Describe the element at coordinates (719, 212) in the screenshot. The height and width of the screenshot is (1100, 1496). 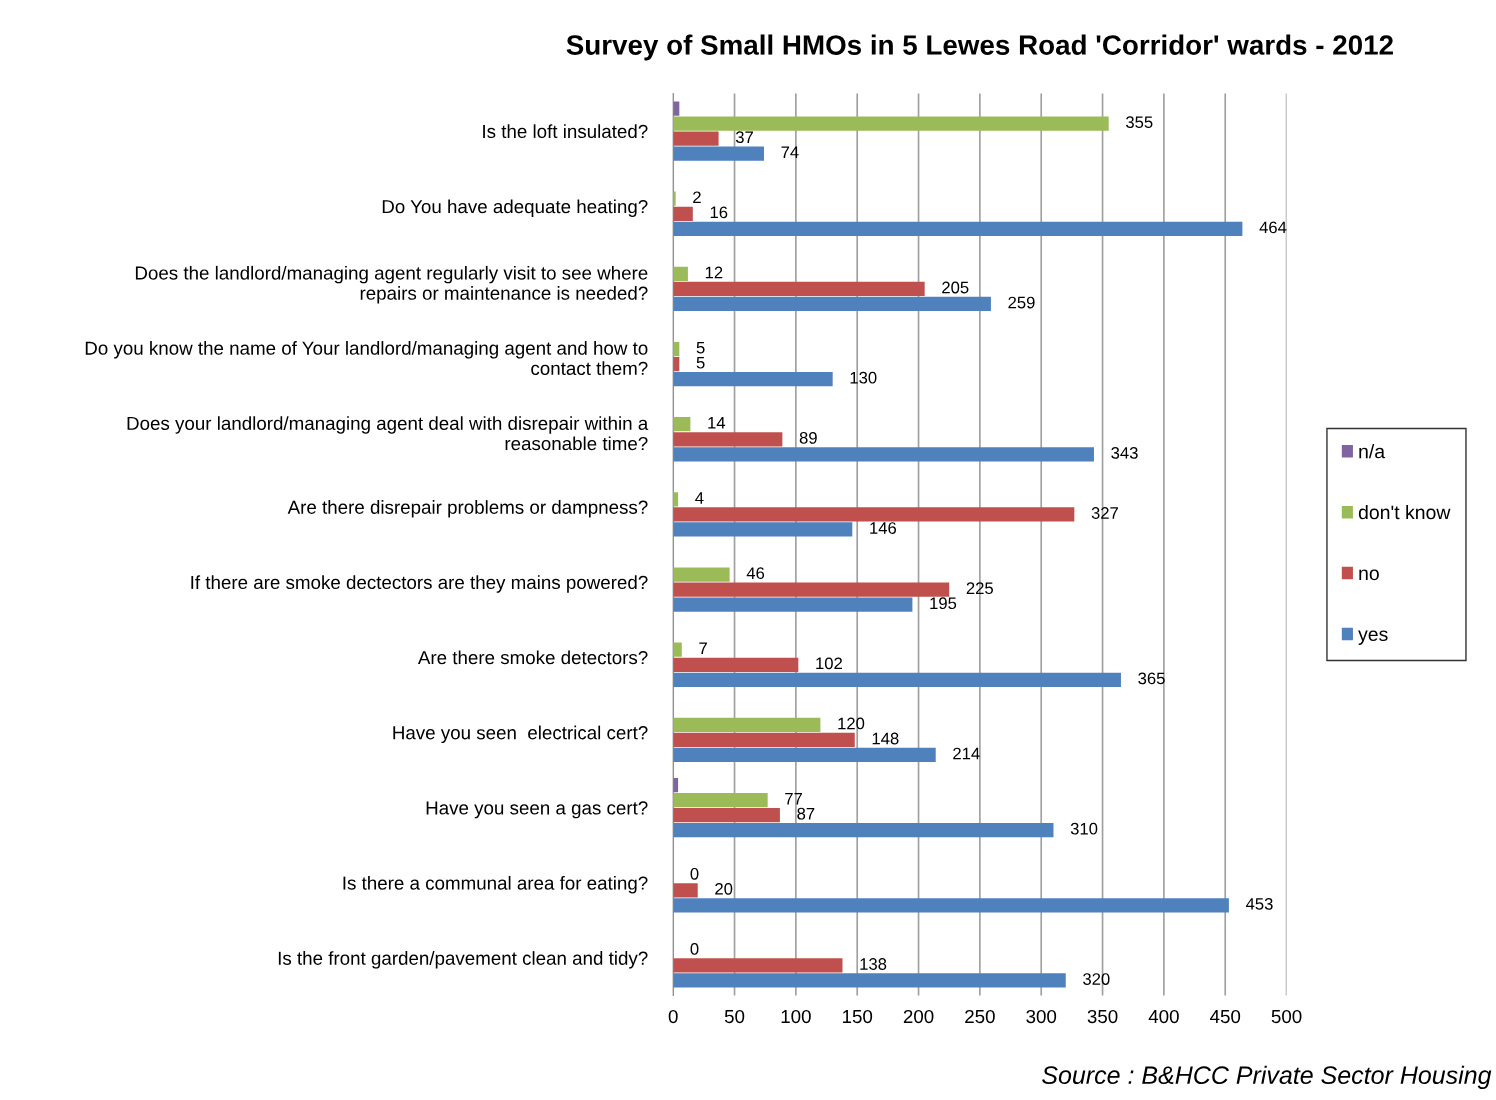
I see `data-label: 16` at that location.